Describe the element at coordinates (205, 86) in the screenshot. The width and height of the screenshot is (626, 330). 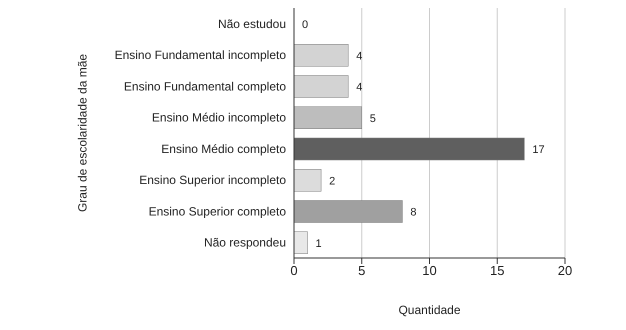
I see `y-tick-label: Ensino Fundamental completo` at that location.